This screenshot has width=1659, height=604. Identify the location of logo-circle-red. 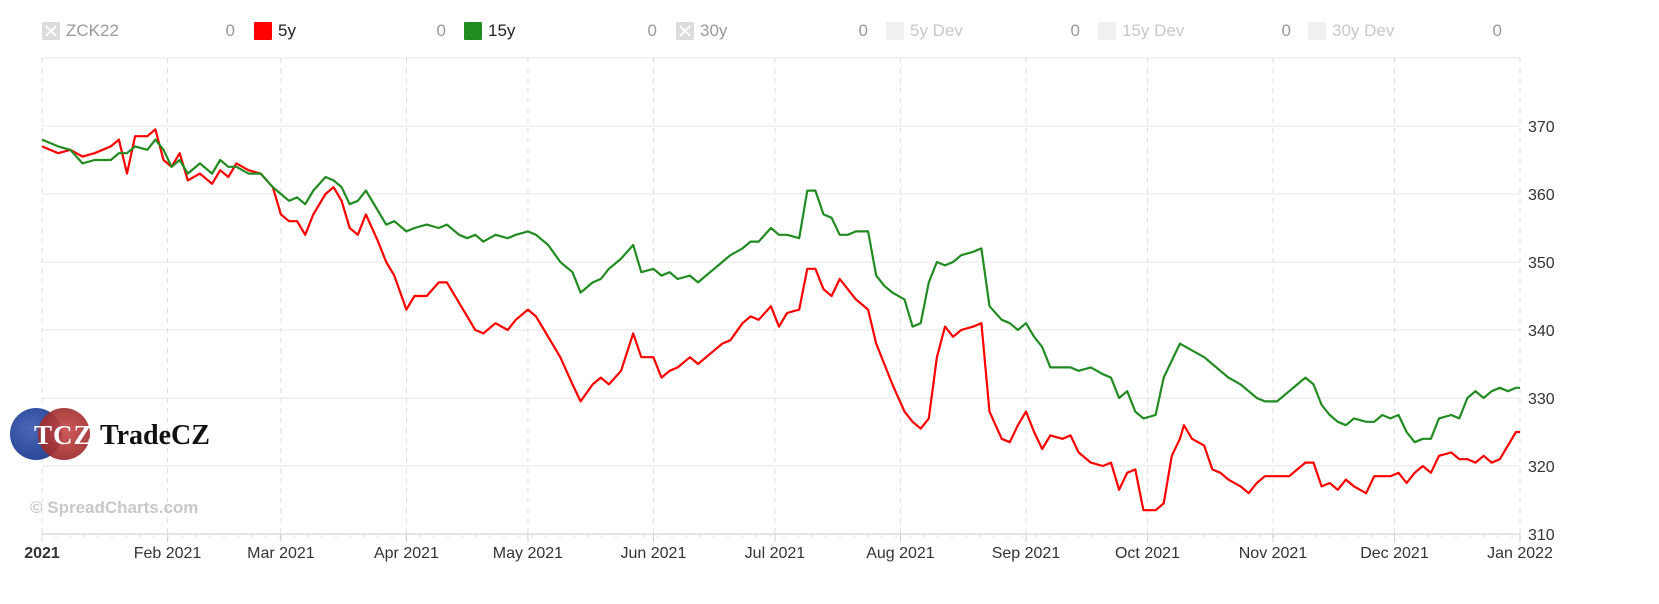
(64, 434).